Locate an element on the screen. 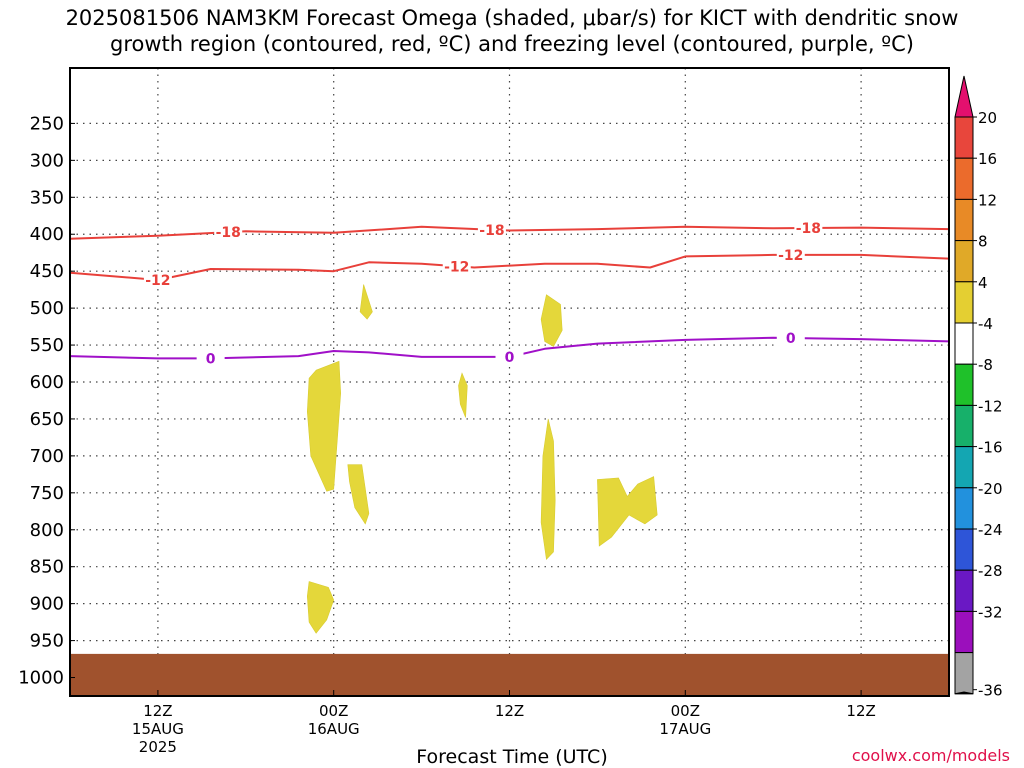  tick-label-y-900: 900 is located at coordinates (47, 604).